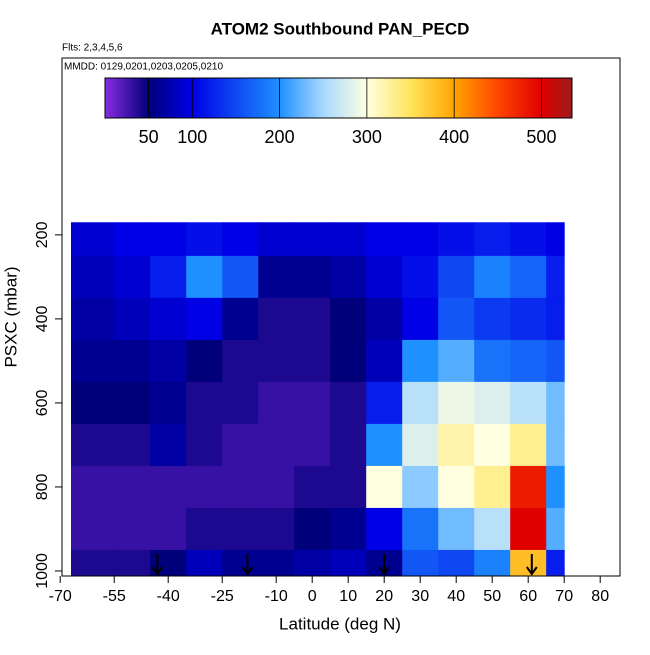 Image resolution: width=650 pixels, height=655 pixels. I want to click on x-tick-label: 20, so click(384, 596).